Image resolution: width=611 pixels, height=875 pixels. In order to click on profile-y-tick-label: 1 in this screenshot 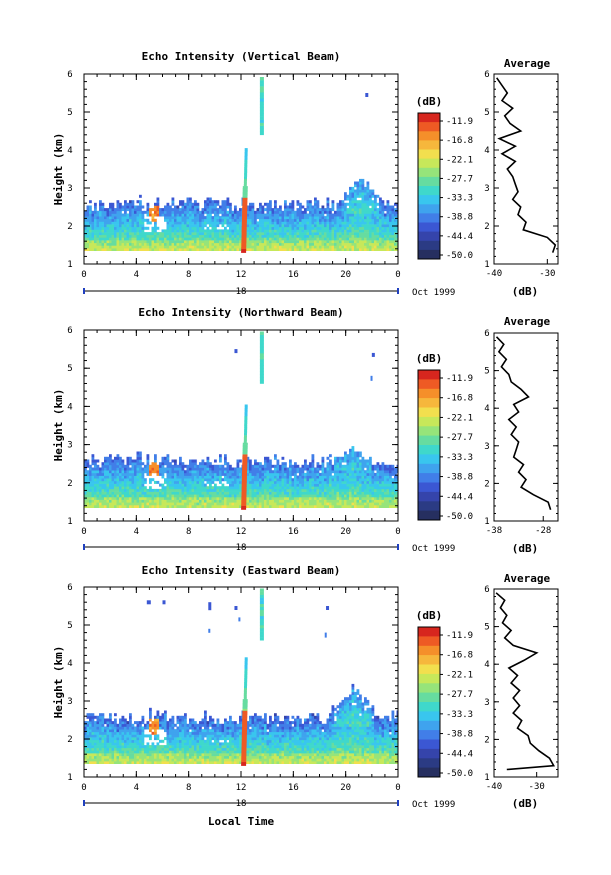, I will do `click(486, 522)`.